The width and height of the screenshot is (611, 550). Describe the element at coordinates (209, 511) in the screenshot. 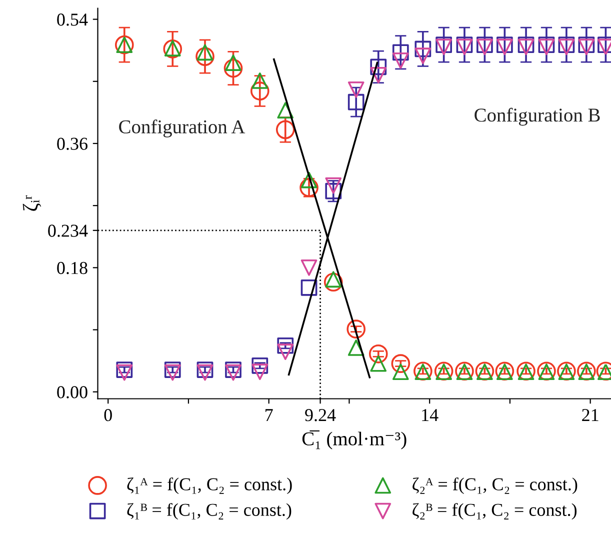

I see `legend-label: ζ₁ᴮ = f(C₁, C₂ = const.)` at that location.